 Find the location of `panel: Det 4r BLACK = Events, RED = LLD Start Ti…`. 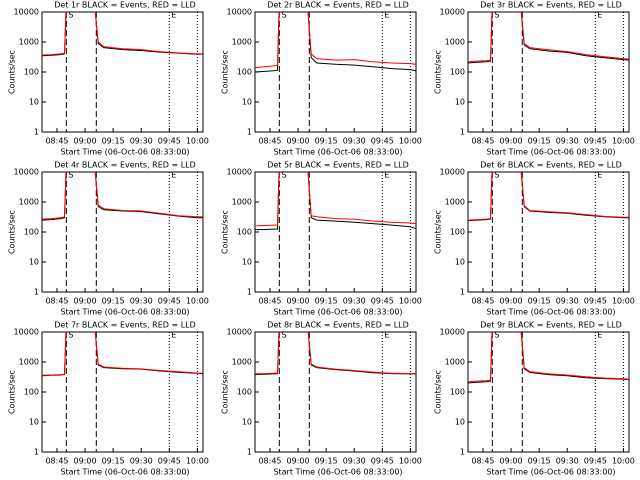

panel: Det 4r BLACK = Events, RED = LLD Start Ti… is located at coordinates (108, 239).